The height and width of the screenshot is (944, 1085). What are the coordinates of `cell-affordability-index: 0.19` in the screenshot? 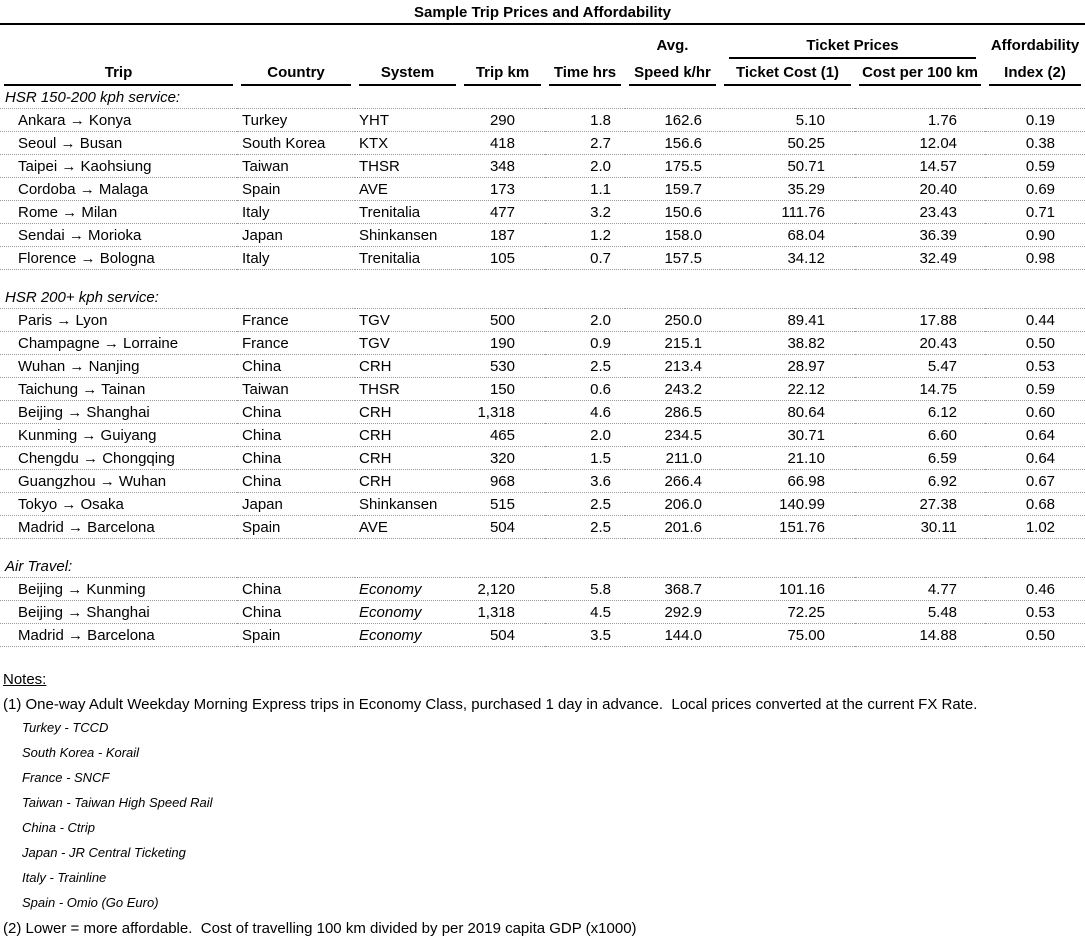 It's located at (1035, 120).